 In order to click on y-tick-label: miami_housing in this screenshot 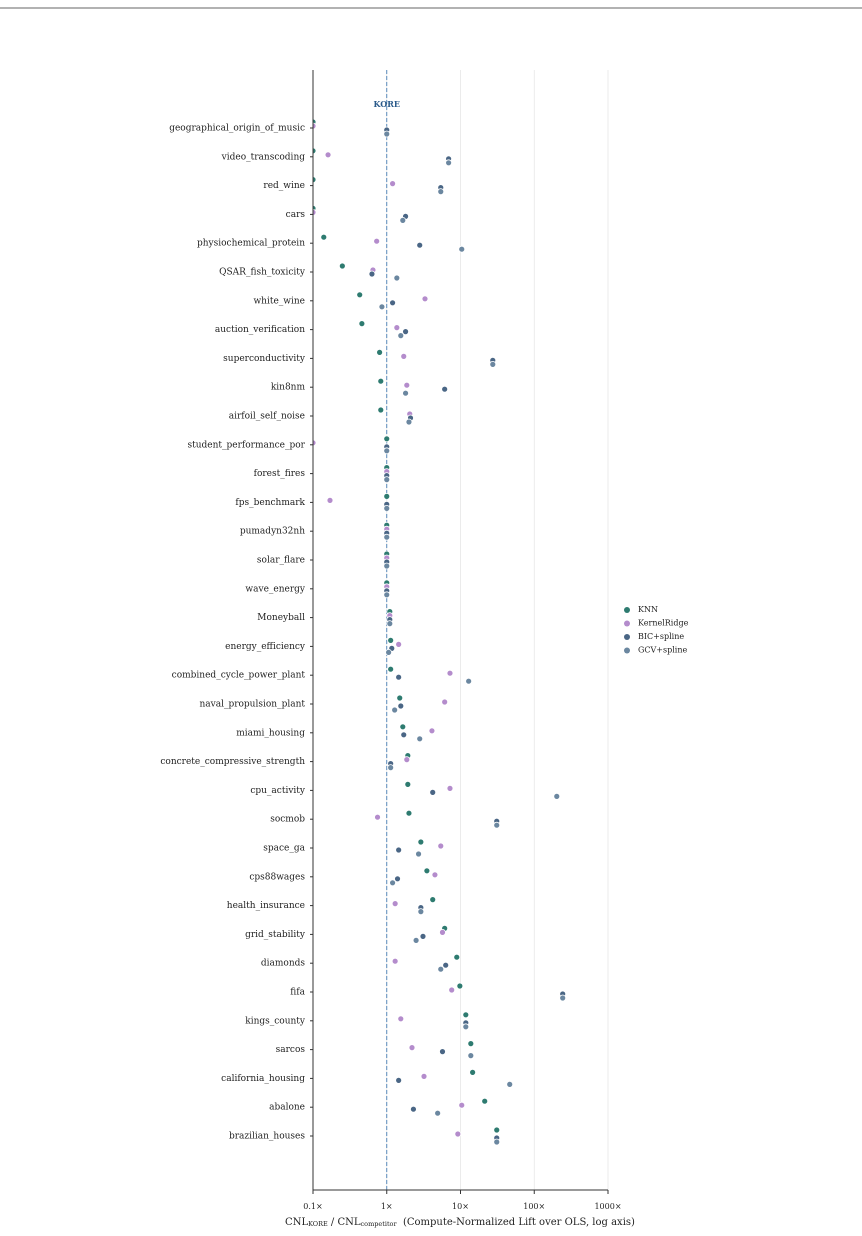, I will do `click(270, 733)`.